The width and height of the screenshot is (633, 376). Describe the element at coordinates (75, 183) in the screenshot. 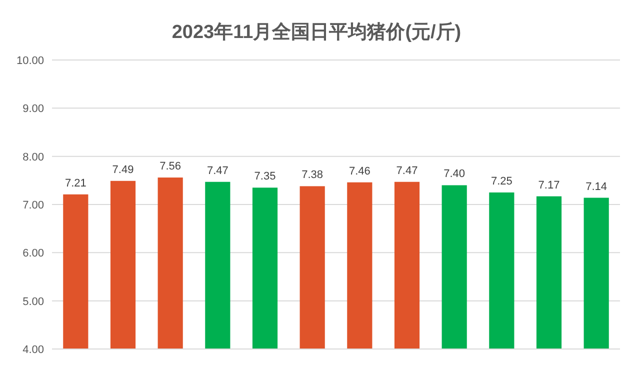

I see `data-label: 7.21` at that location.